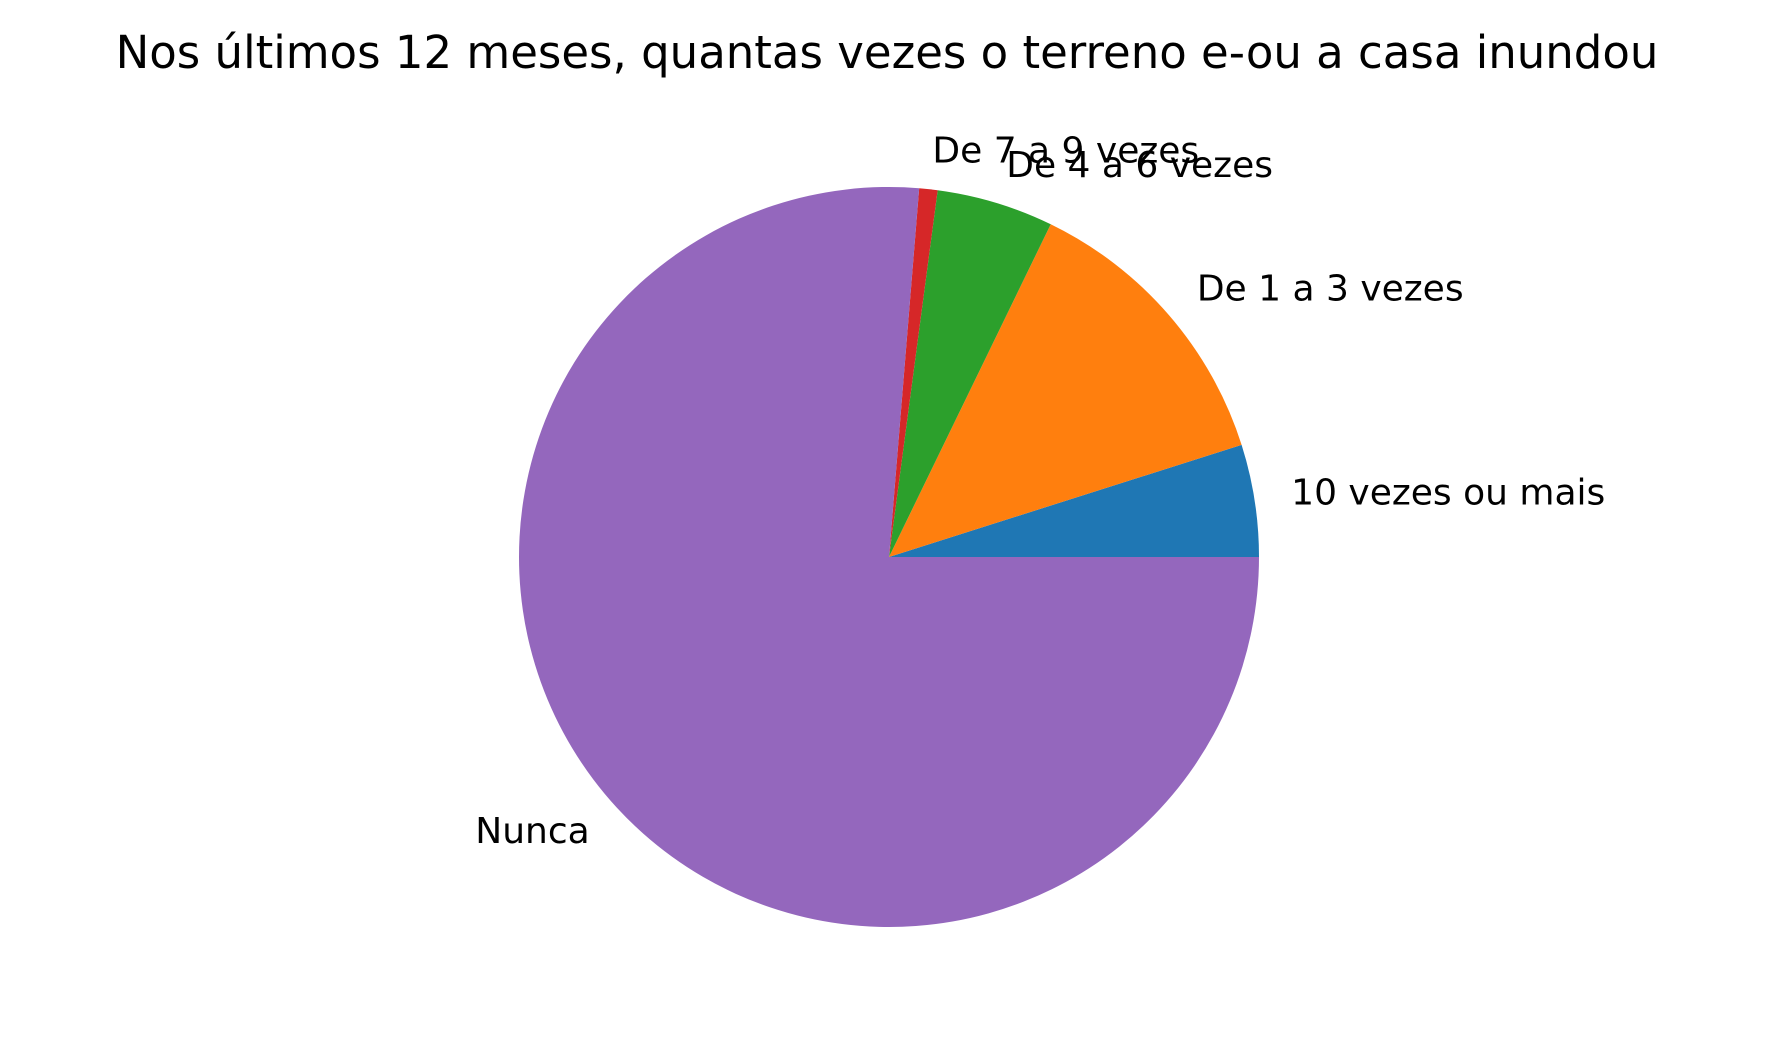  I want to click on pie-slice-label-1: De 1 a 3 vezes, so click(1330, 289).